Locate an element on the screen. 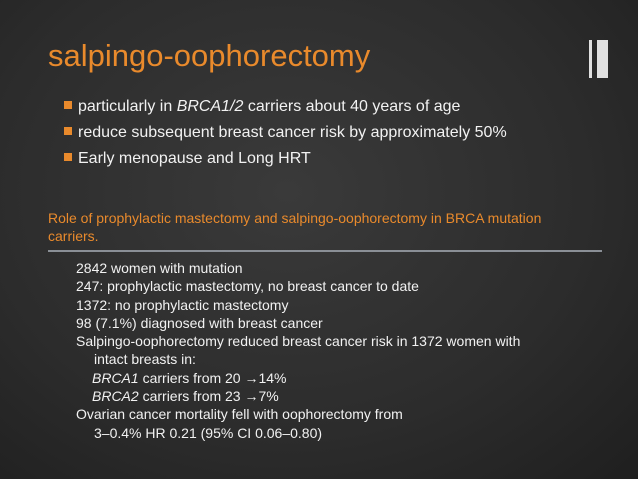 This screenshot has height=479, width=638. box-line: 98 (7.1%) diagnosed with breast cancer is located at coordinates (298, 323).